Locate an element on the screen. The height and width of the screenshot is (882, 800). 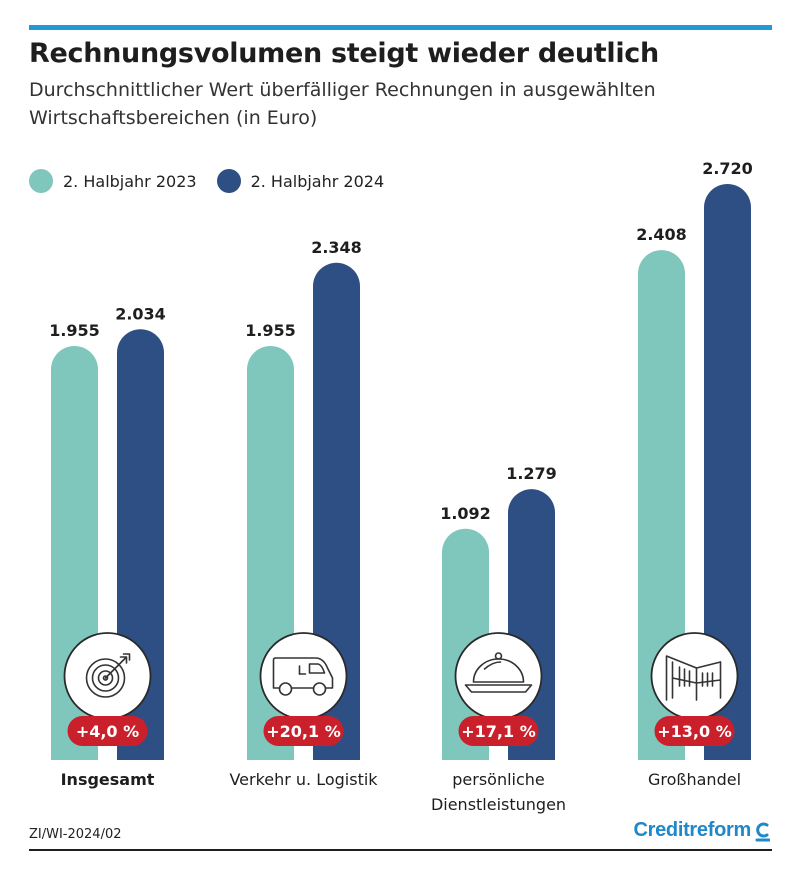
change-label-insgesamt: +4,0 % is located at coordinates (107, 731).